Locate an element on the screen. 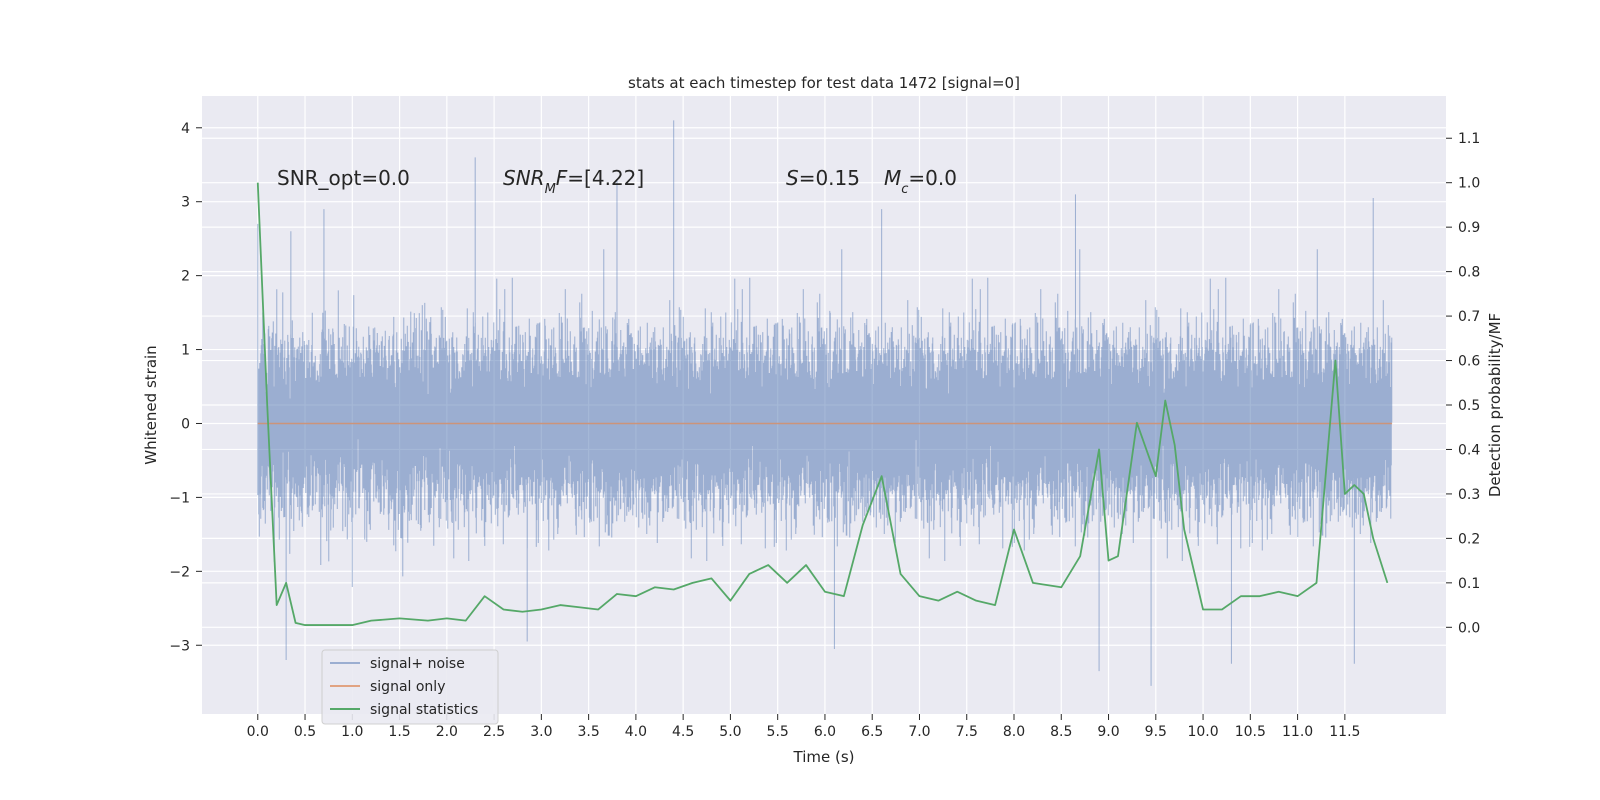 This screenshot has width=1600, height=800. legend-box is located at coordinates (410, 687).